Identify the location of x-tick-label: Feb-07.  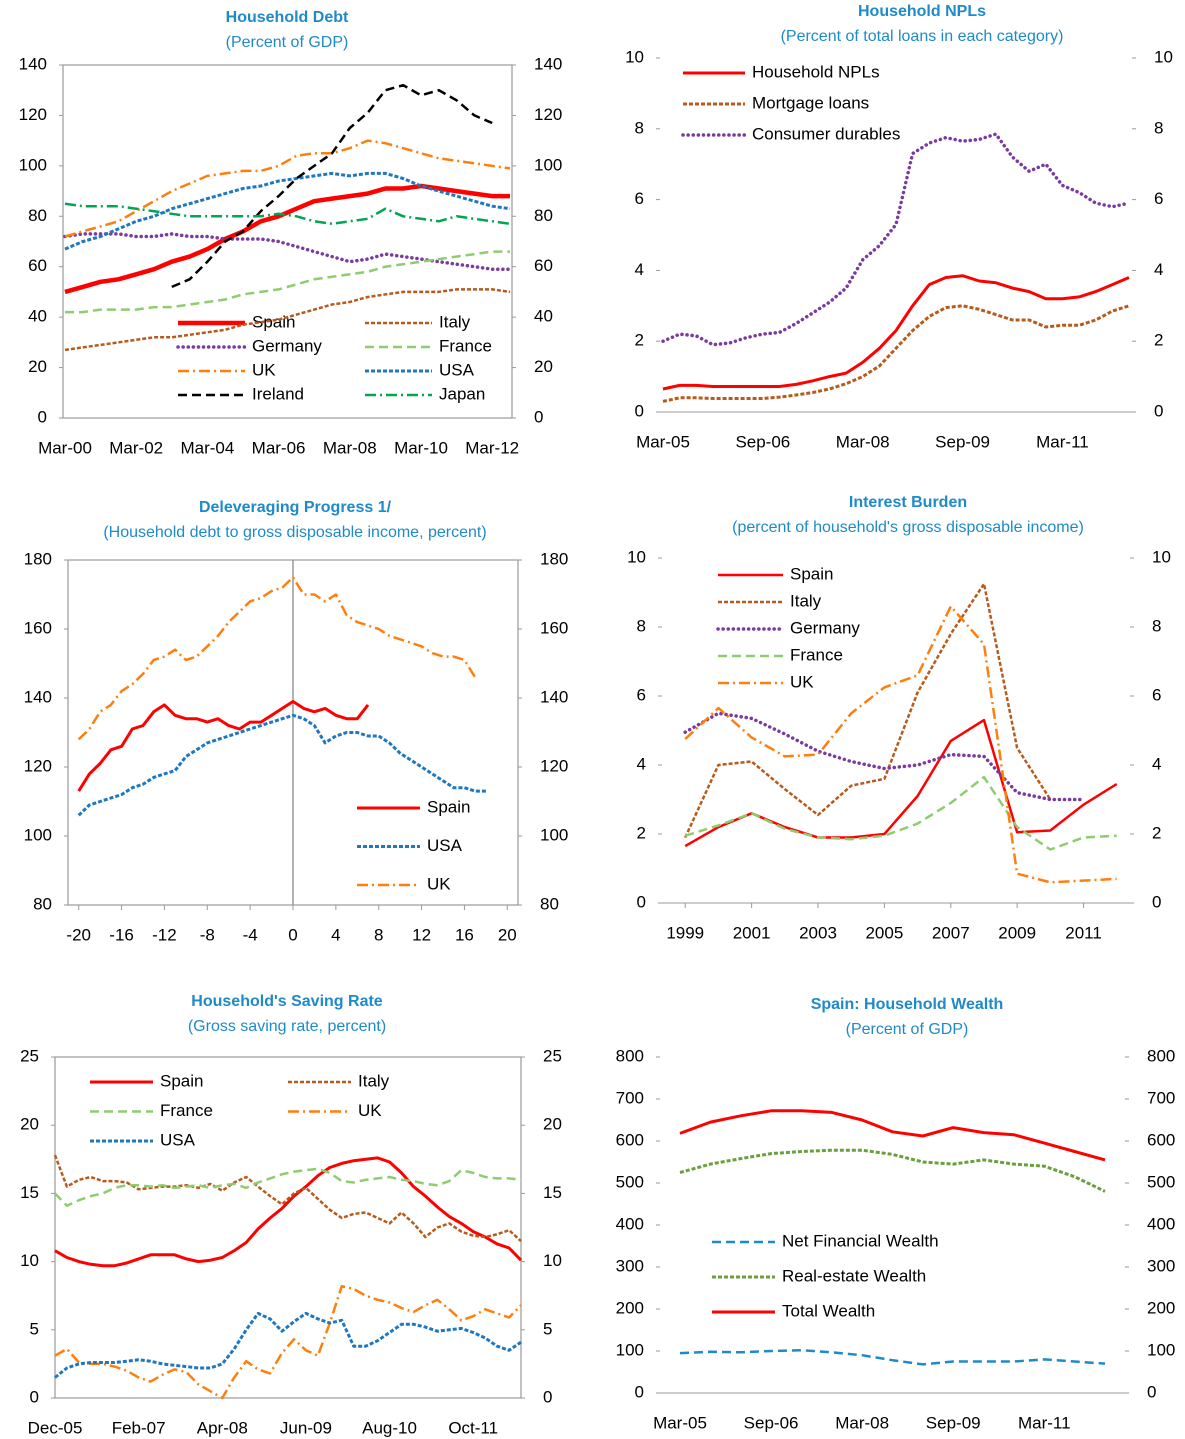
(139, 1427).